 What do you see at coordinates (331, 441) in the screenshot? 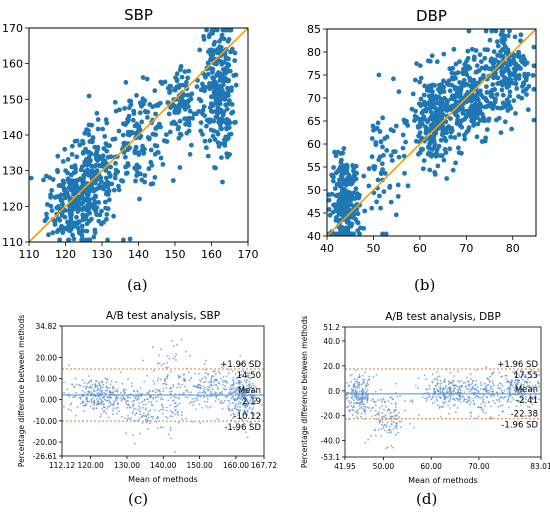
I see `y-tick-label: -40.0` at bounding box center [331, 441].